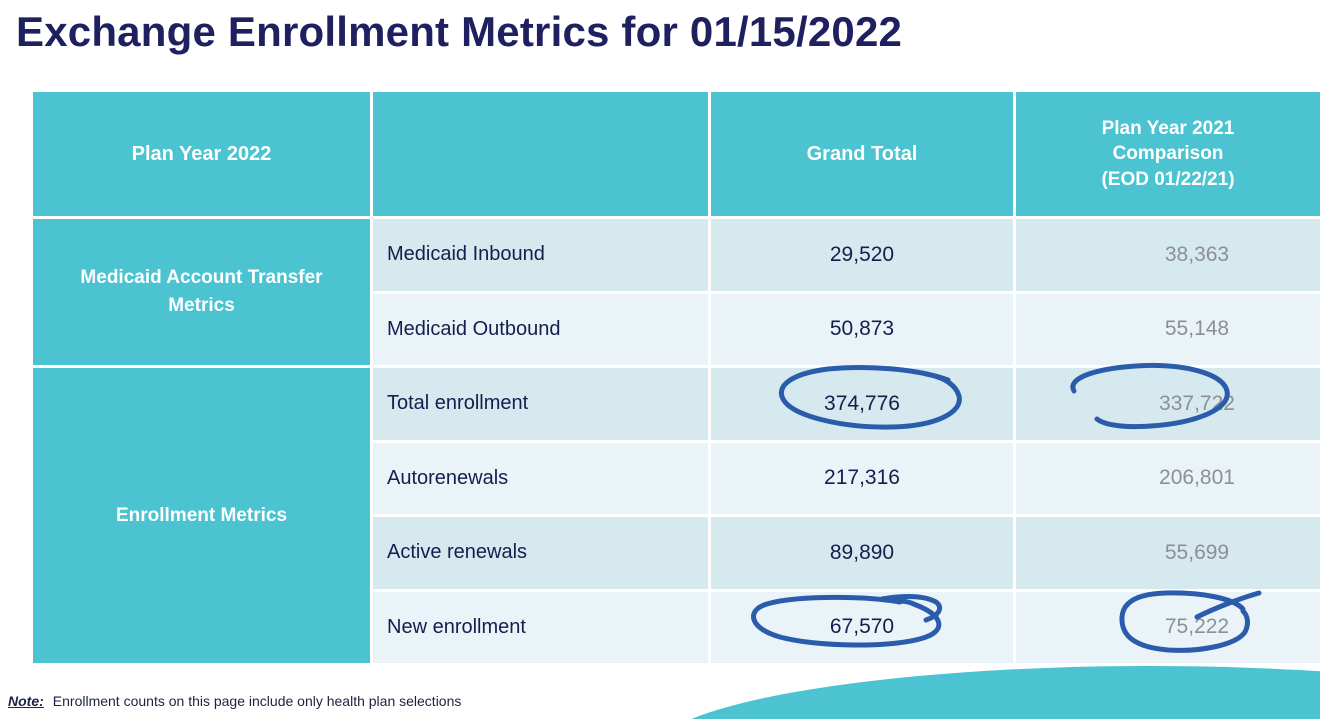 This screenshot has width=1320, height=719. What do you see at coordinates (862, 154) in the screenshot?
I see `header-grand-total: Grand Total` at bounding box center [862, 154].